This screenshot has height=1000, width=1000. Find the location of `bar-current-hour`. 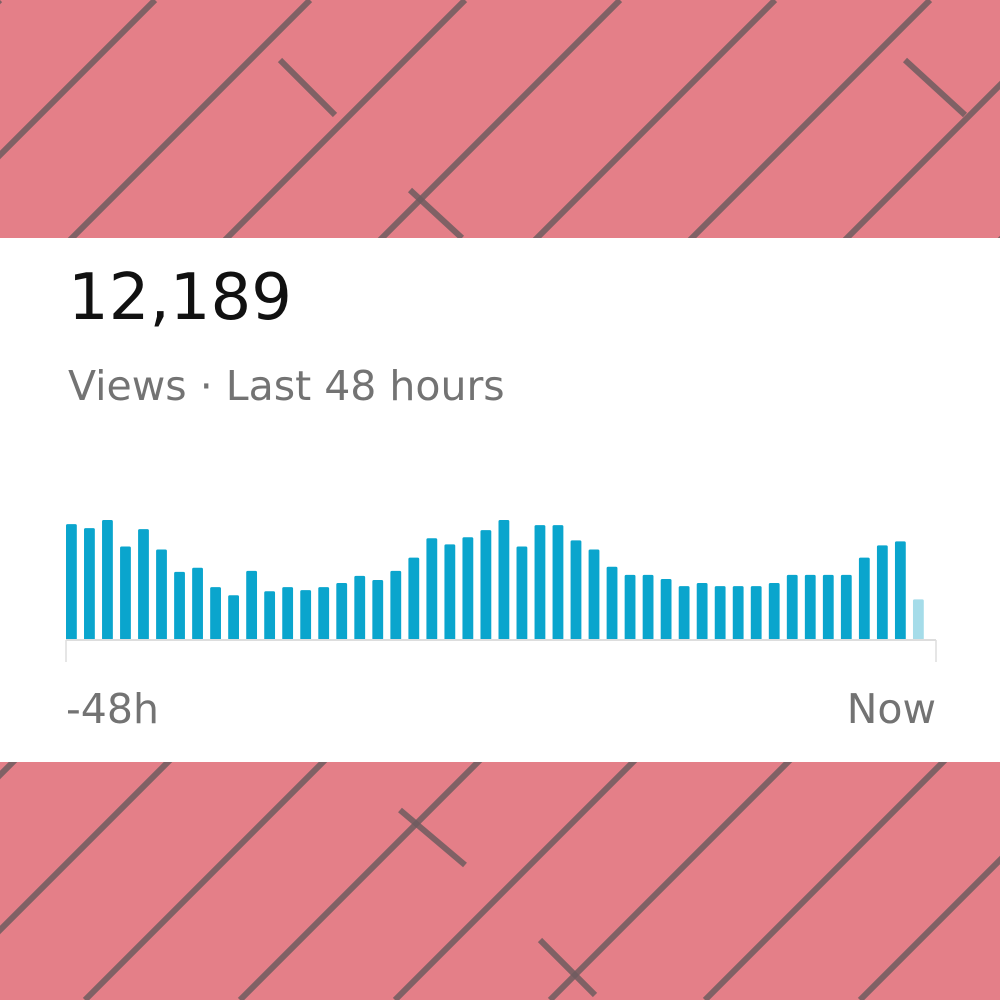

bar-current-hour is located at coordinates (918, 619).